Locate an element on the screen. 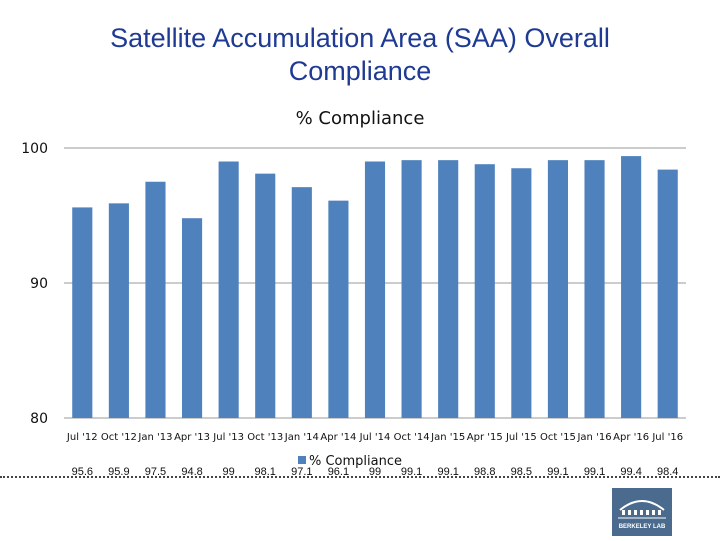  x-tick-label: Jul '14 is located at coordinates (375, 437).